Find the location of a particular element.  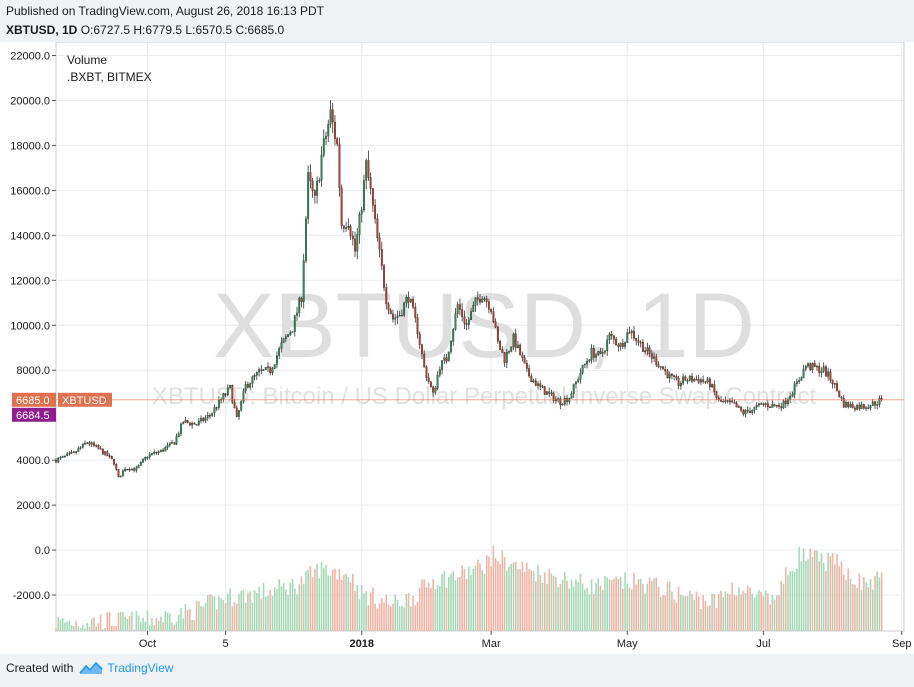

x-axis: Oct 5 2018 Mar May Jul Sep is located at coordinates (525, 640).